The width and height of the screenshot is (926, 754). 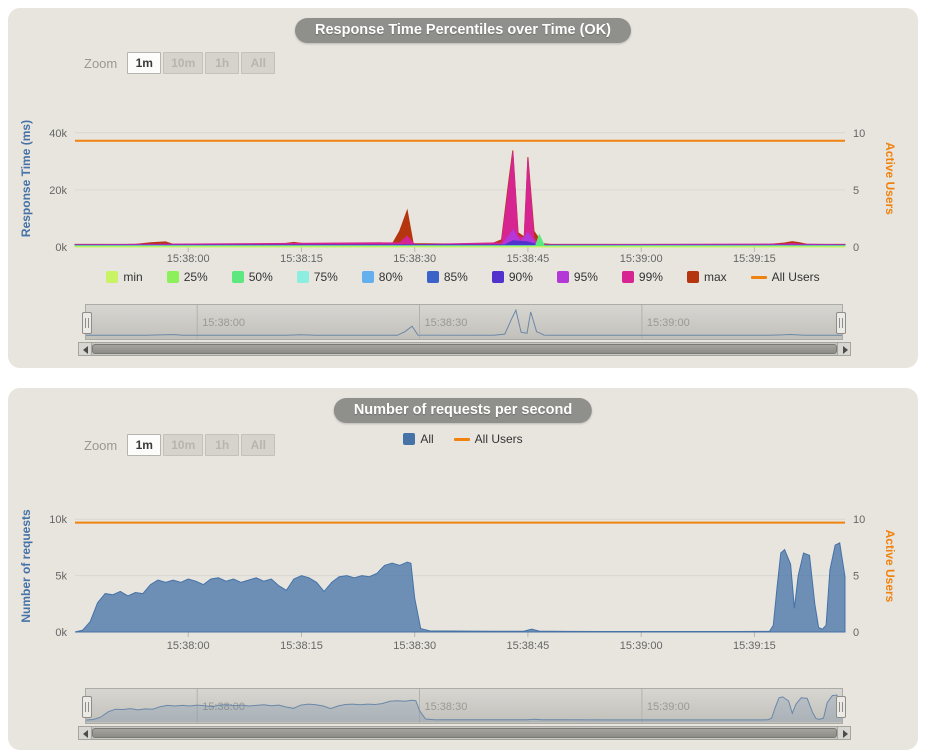 I want to click on legend-label: 25%, so click(x=195, y=277).